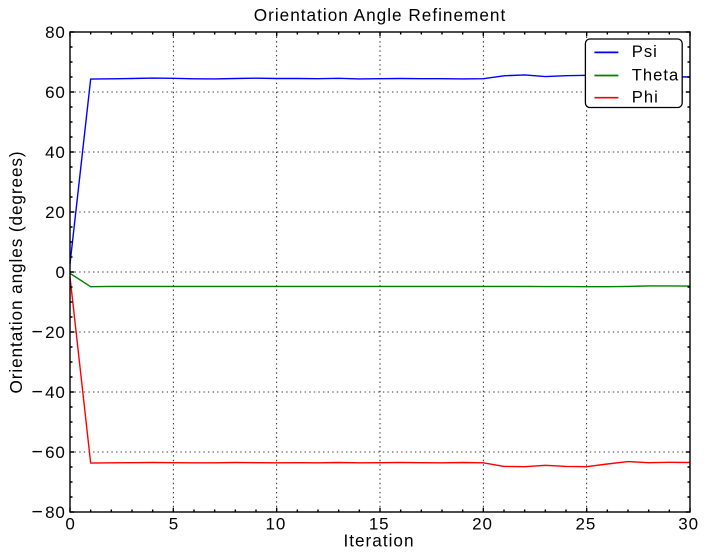  What do you see at coordinates (655, 74) in the screenshot?
I see `svg-text: Theta` at bounding box center [655, 74].